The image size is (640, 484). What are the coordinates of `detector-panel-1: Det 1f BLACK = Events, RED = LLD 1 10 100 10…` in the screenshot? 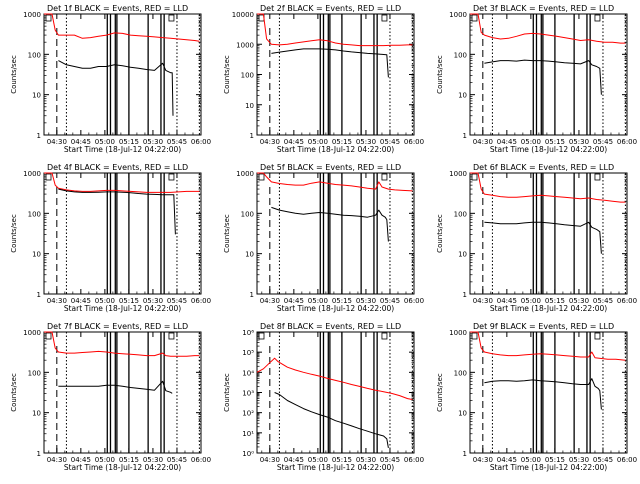 It's located at (110, 79).